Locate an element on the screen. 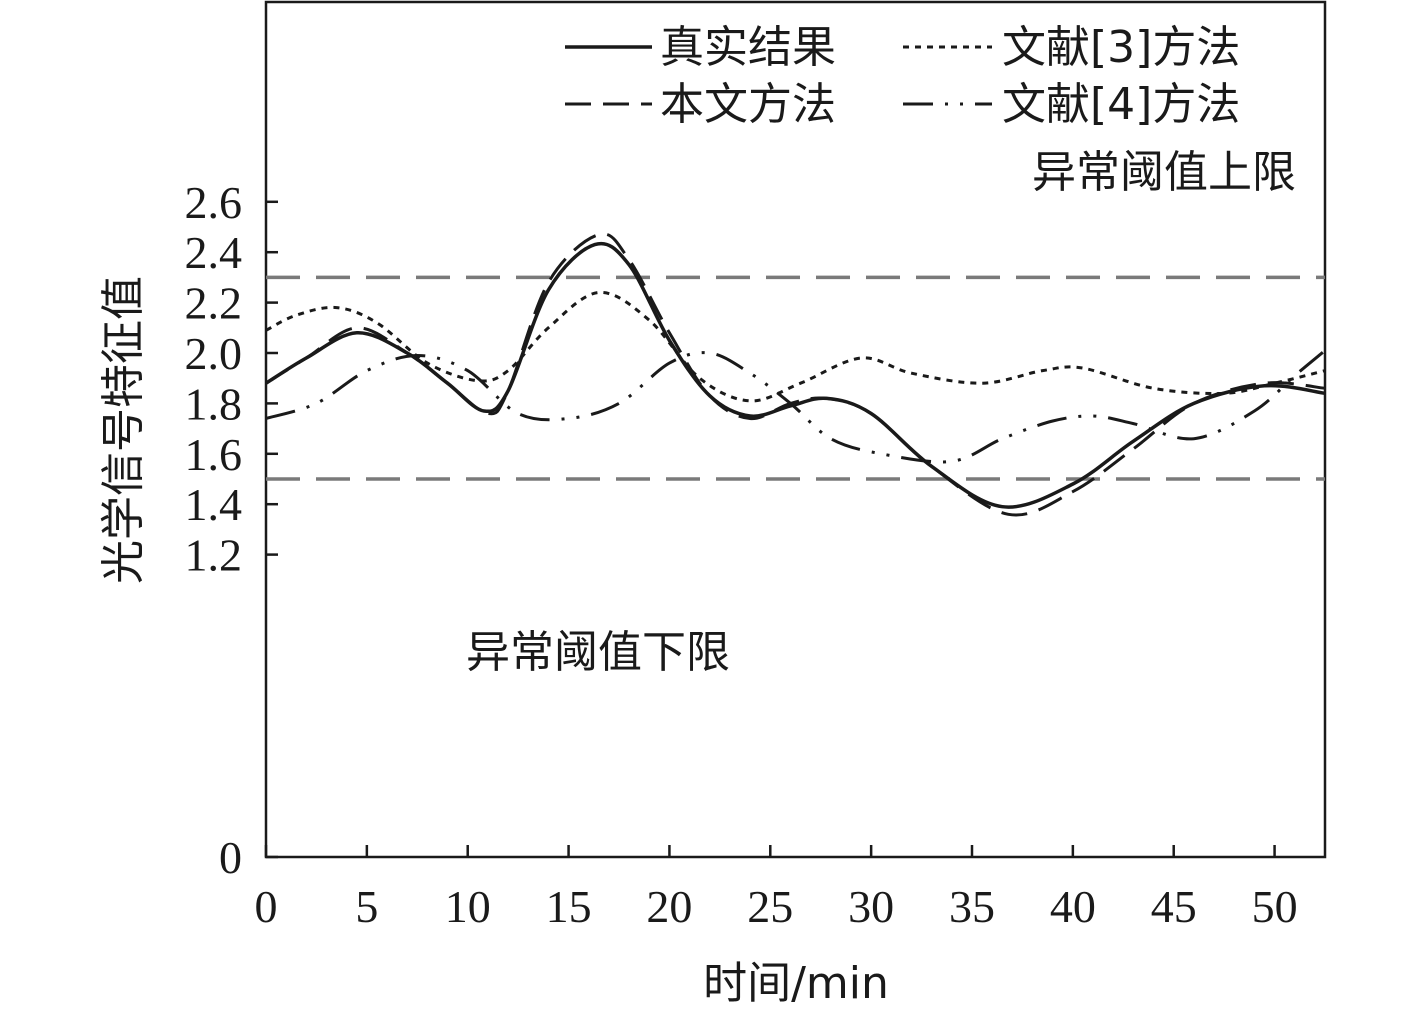 The width and height of the screenshot is (1417, 1016). x-tick-label: 15 is located at coordinates (569, 906).